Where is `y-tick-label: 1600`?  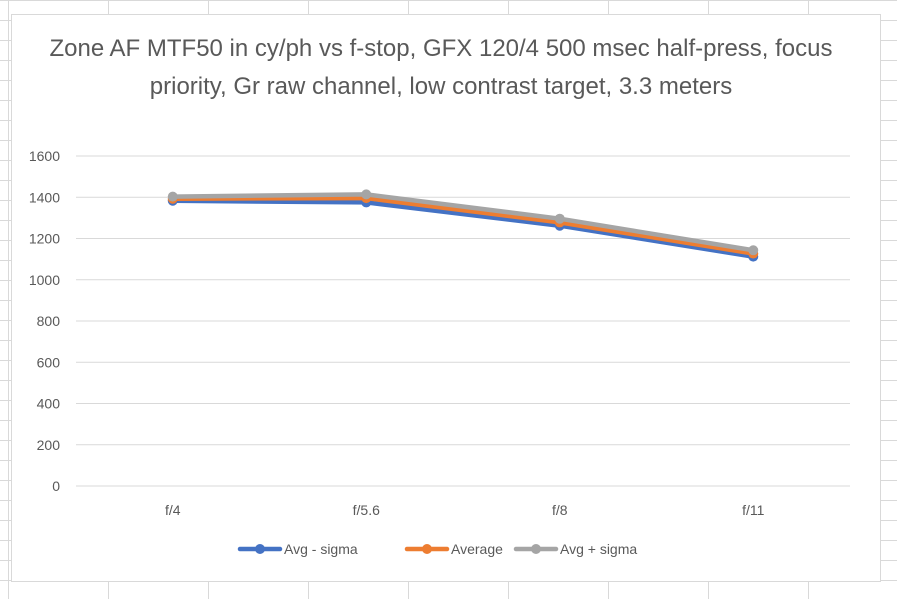 y-tick-label: 1600 is located at coordinates (44, 156).